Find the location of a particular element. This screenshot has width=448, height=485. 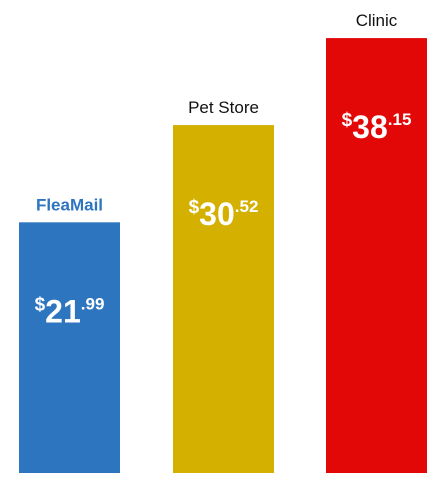

value-whole-pet-store: 30 is located at coordinates (217, 214).